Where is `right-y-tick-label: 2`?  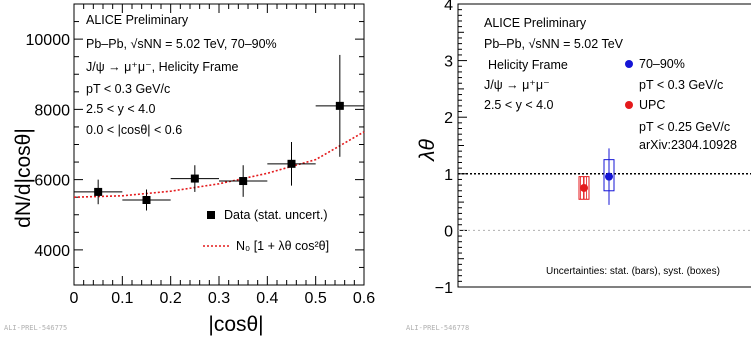 right-y-tick-label: 2 is located at coordinates (448, 118).